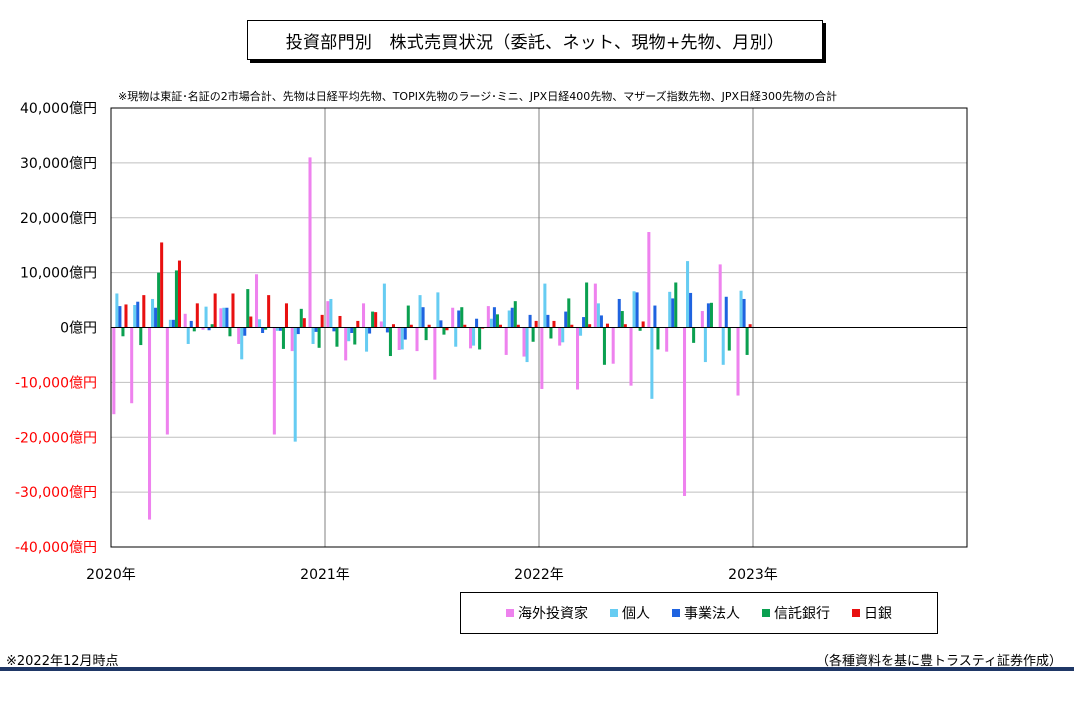 The image size is (1074, 707). I want to click on data-as-of-note: ※2022年12月時点, so click(62, 661).